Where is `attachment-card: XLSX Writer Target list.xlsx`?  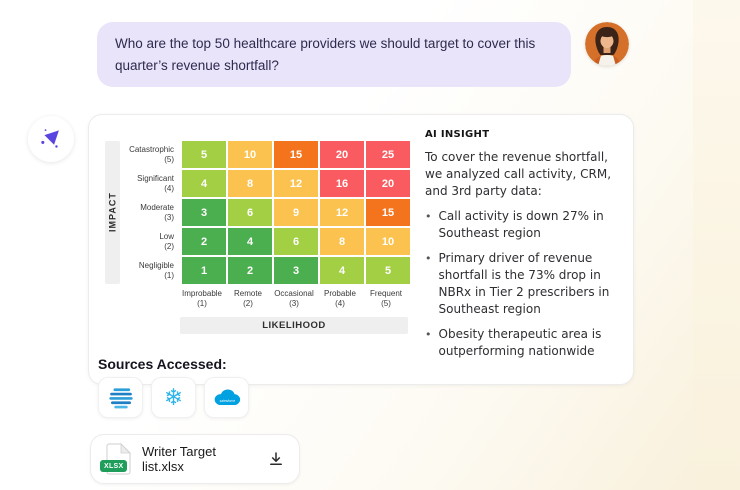
attachment-card: XLSX Writer Target list.xlsx is located at coordinates (195, 459).